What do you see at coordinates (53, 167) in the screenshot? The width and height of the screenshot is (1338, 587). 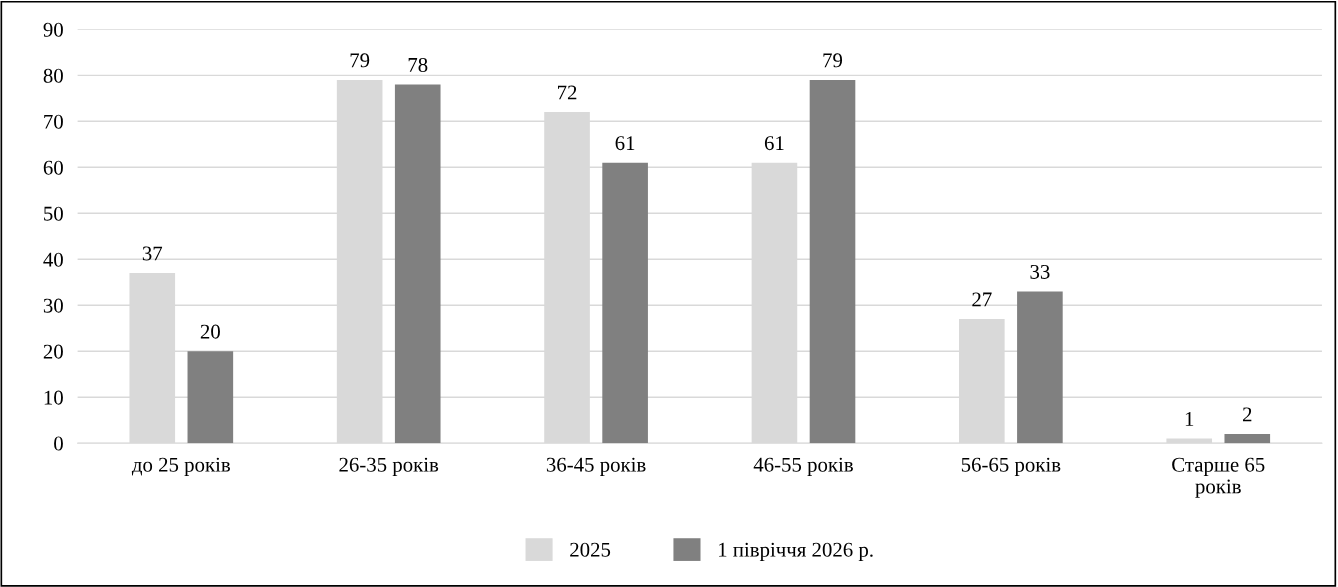 I see `y-tick-label: 60` at bounding box center [53, 167].